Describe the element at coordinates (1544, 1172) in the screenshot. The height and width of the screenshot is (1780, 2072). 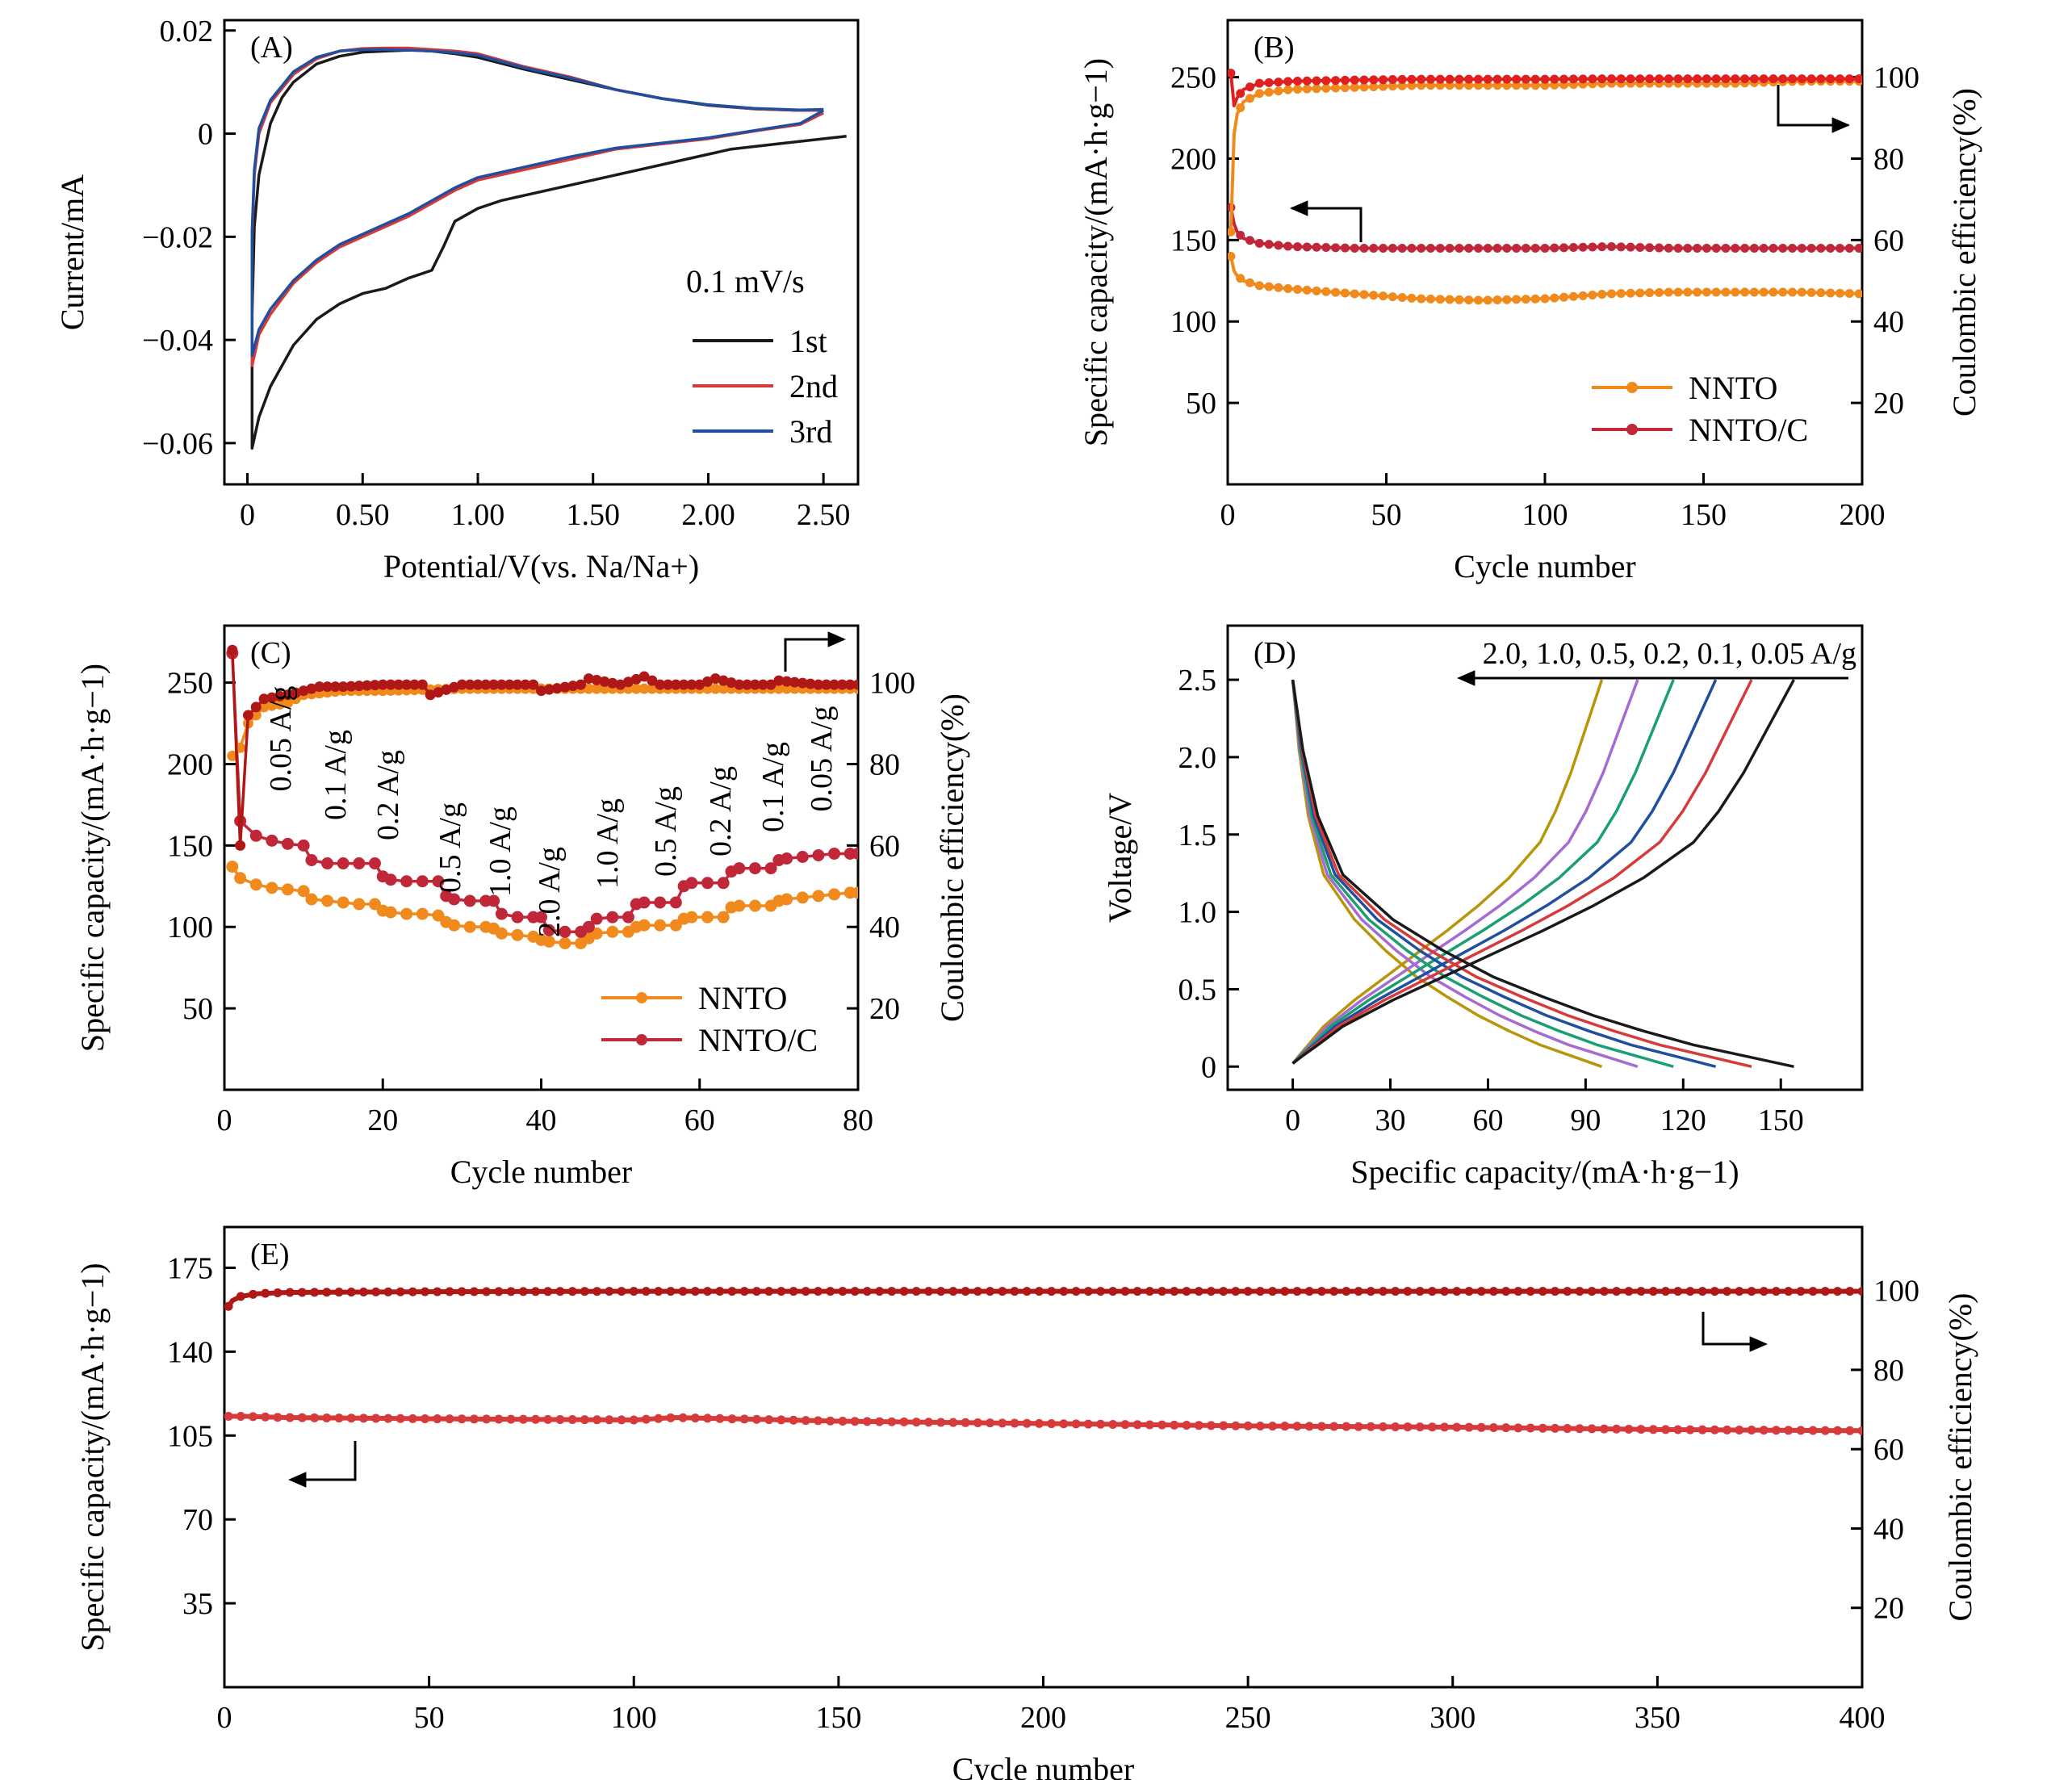
I see `x-axis-label: Specific capacity/(mA·h·g−1)` at that location.